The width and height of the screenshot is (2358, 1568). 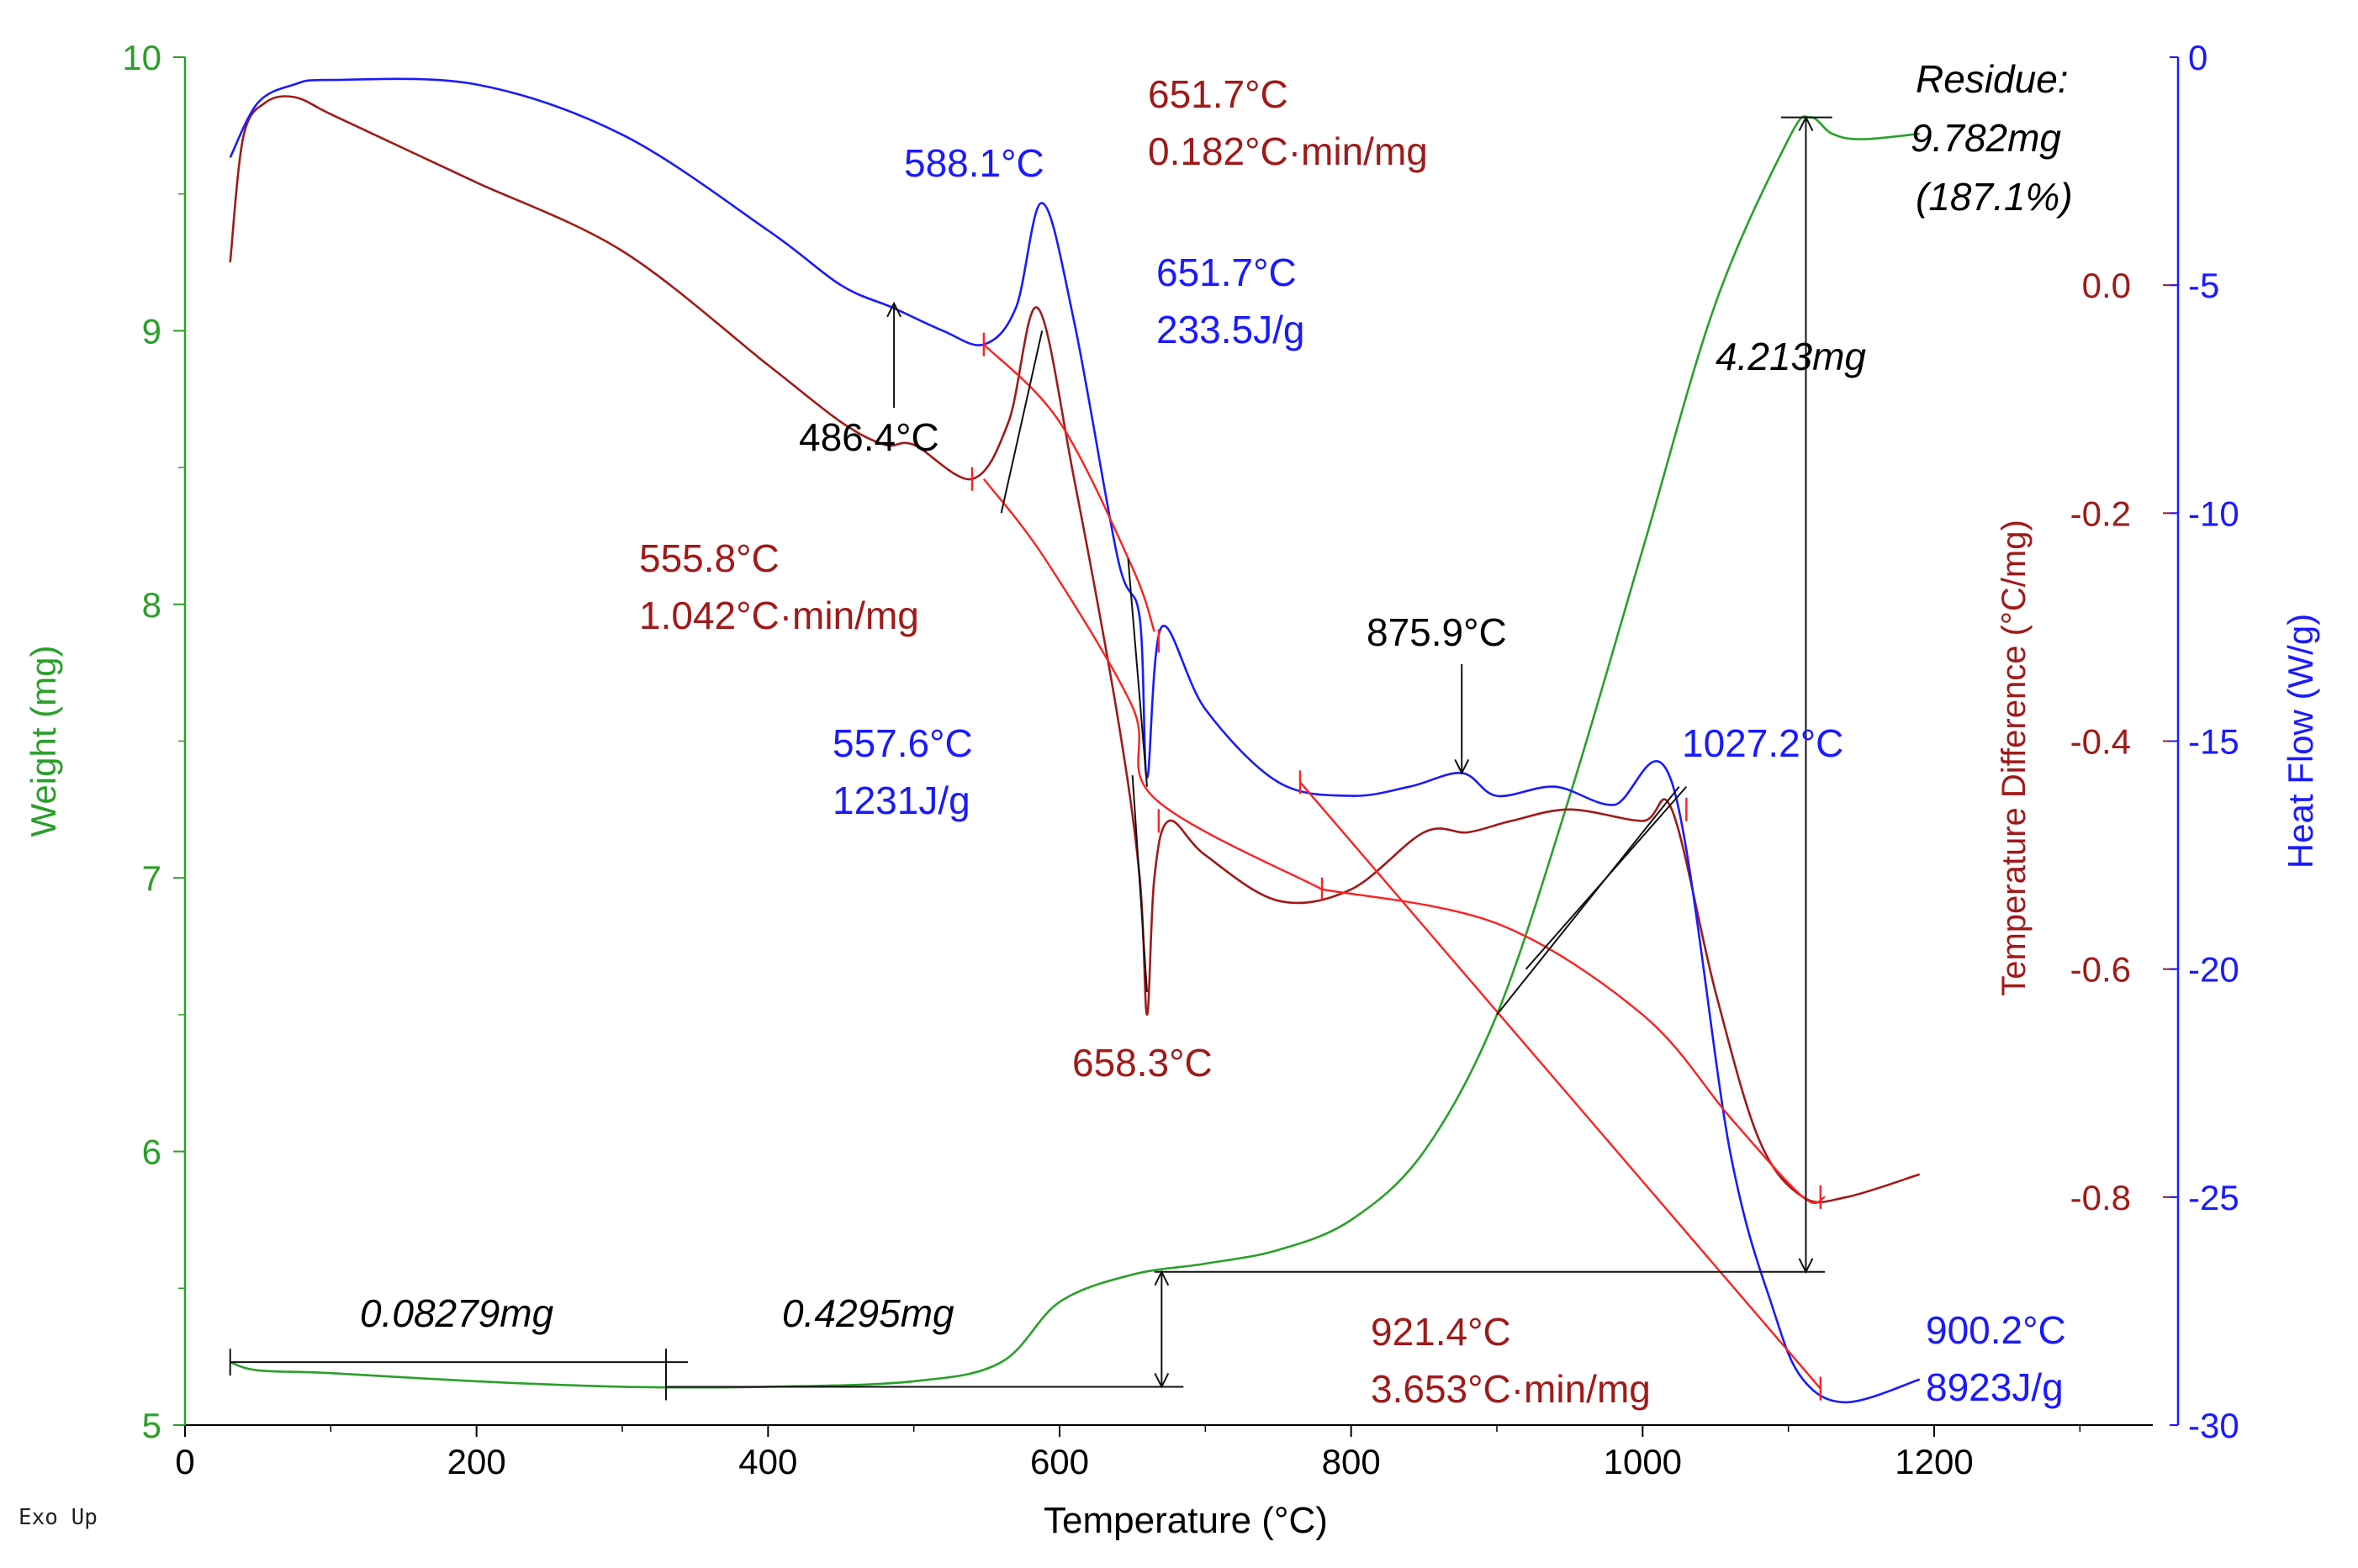 What do you see at coordinates (1230, 329) in the screenshot?
I see `annotation-label: 233.5J/g` at bounding box center [1230, 329].